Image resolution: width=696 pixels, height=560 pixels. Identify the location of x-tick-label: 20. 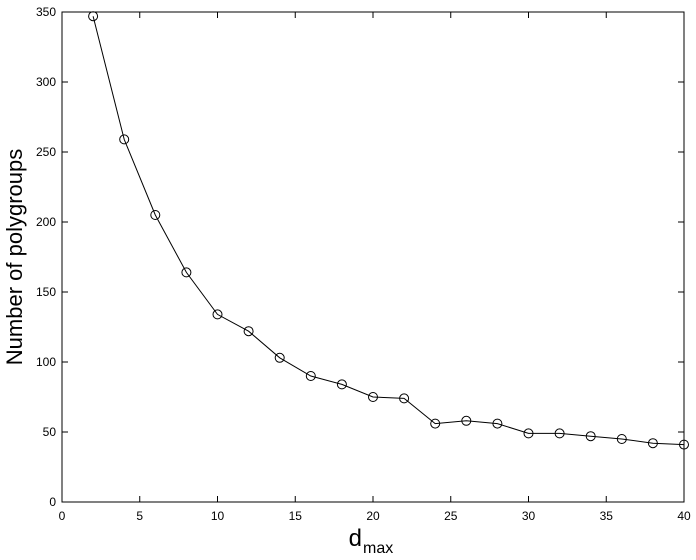
(373, 516).